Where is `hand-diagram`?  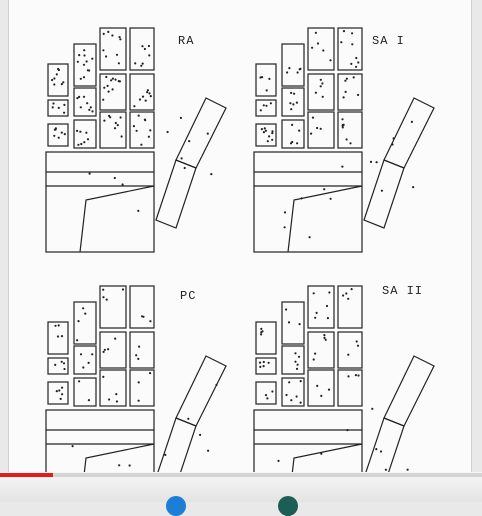 hand-diagram is located at coordinates (136, 378).